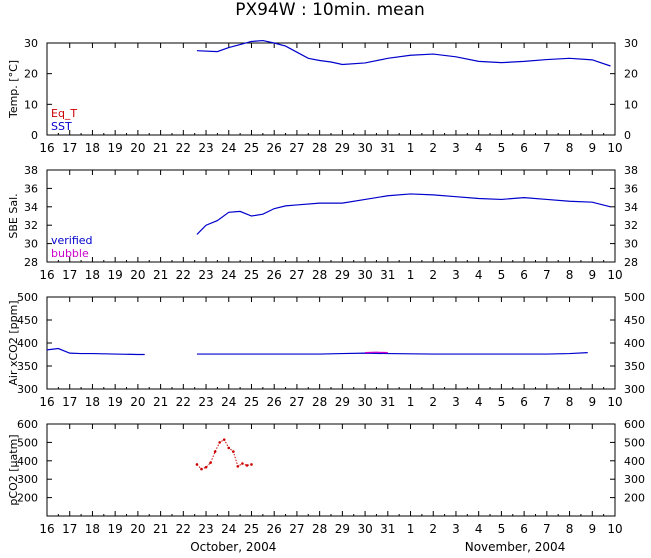 The width and height of the screenshot is (651, 558). What do you see at coordinates (27, 479) in the screenshot?
I see `y-tick-label-left: 300` at bounding box center [27, 479].